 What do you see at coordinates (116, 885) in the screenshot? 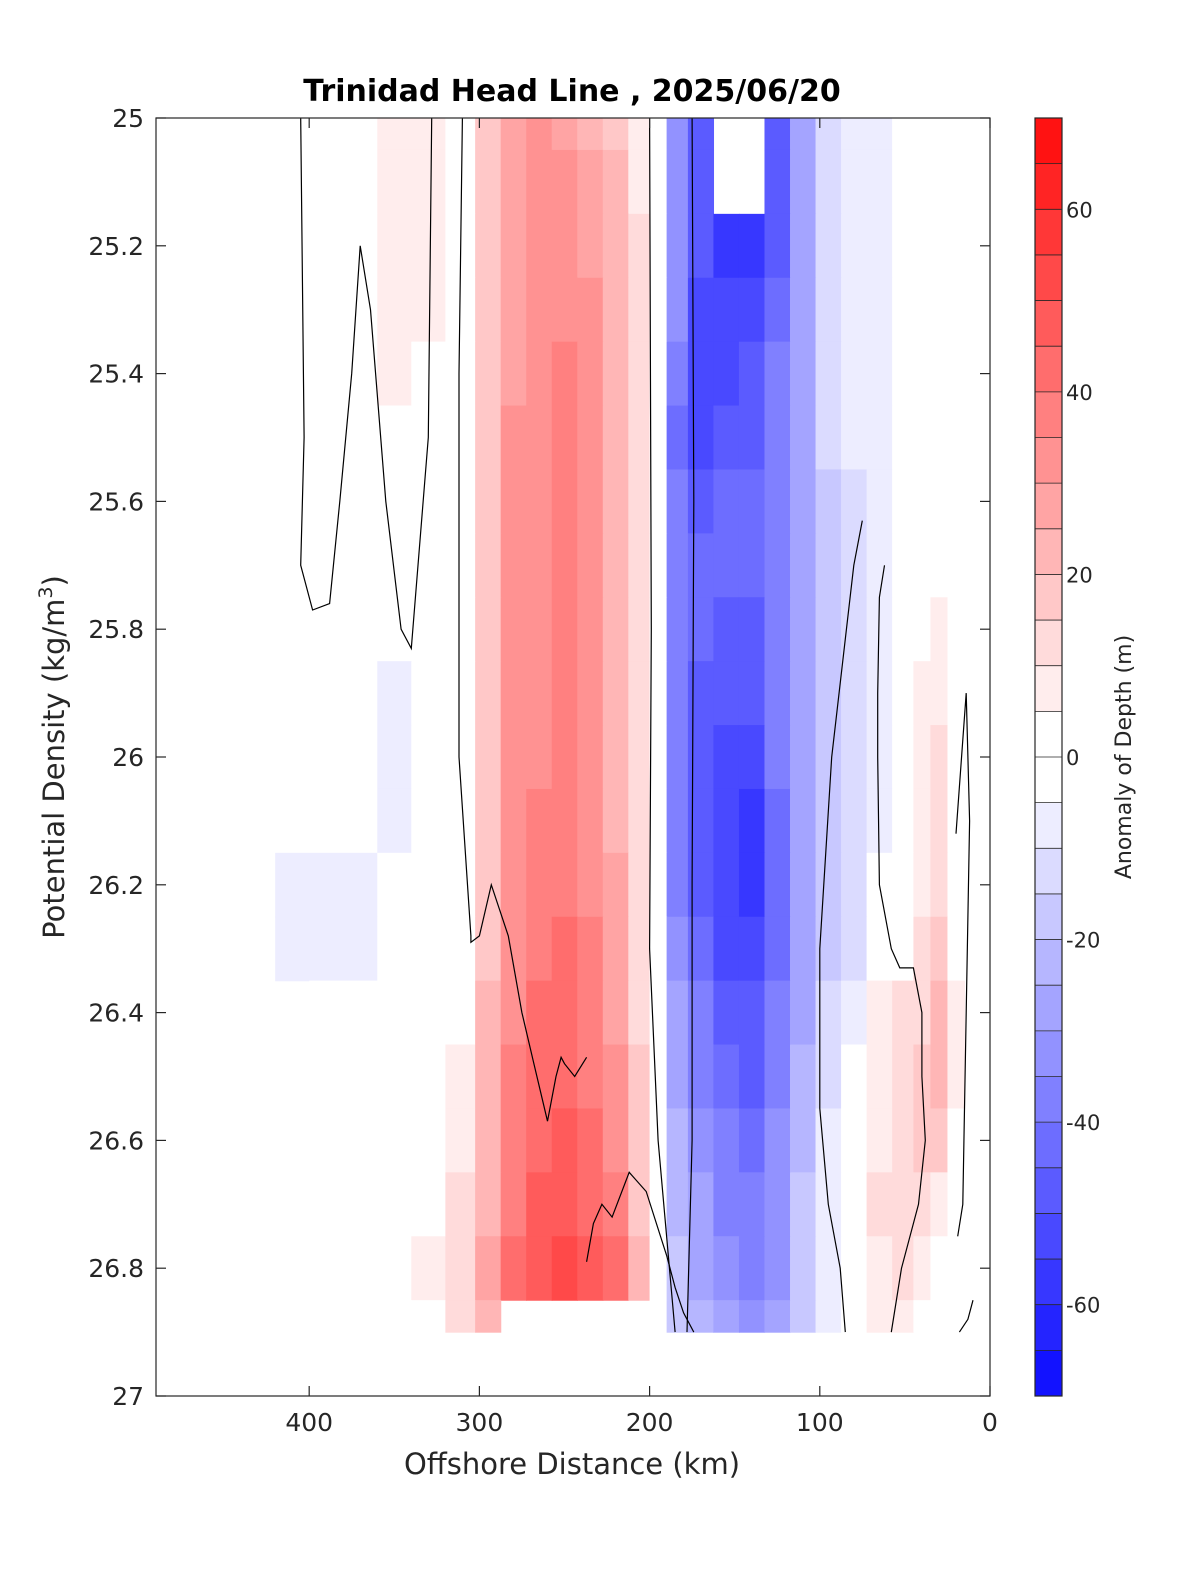
I see `y-tick-label: 26.2` at bounding box center [116, 885].